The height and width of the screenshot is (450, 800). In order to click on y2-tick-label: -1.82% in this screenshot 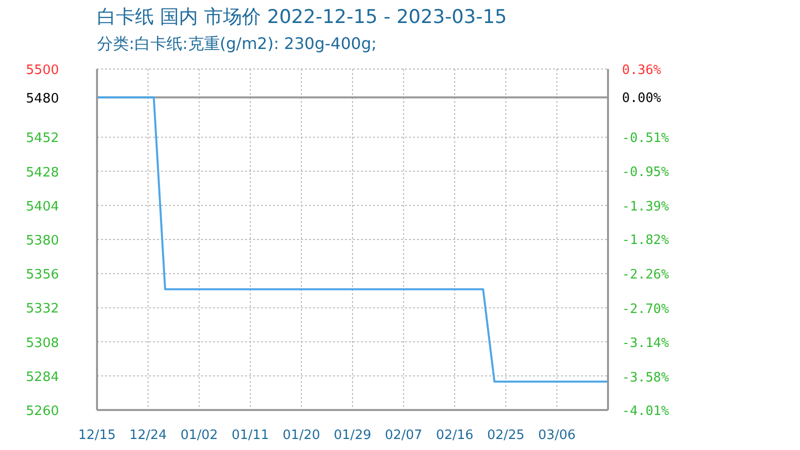, I will do `click(646, 240)`.